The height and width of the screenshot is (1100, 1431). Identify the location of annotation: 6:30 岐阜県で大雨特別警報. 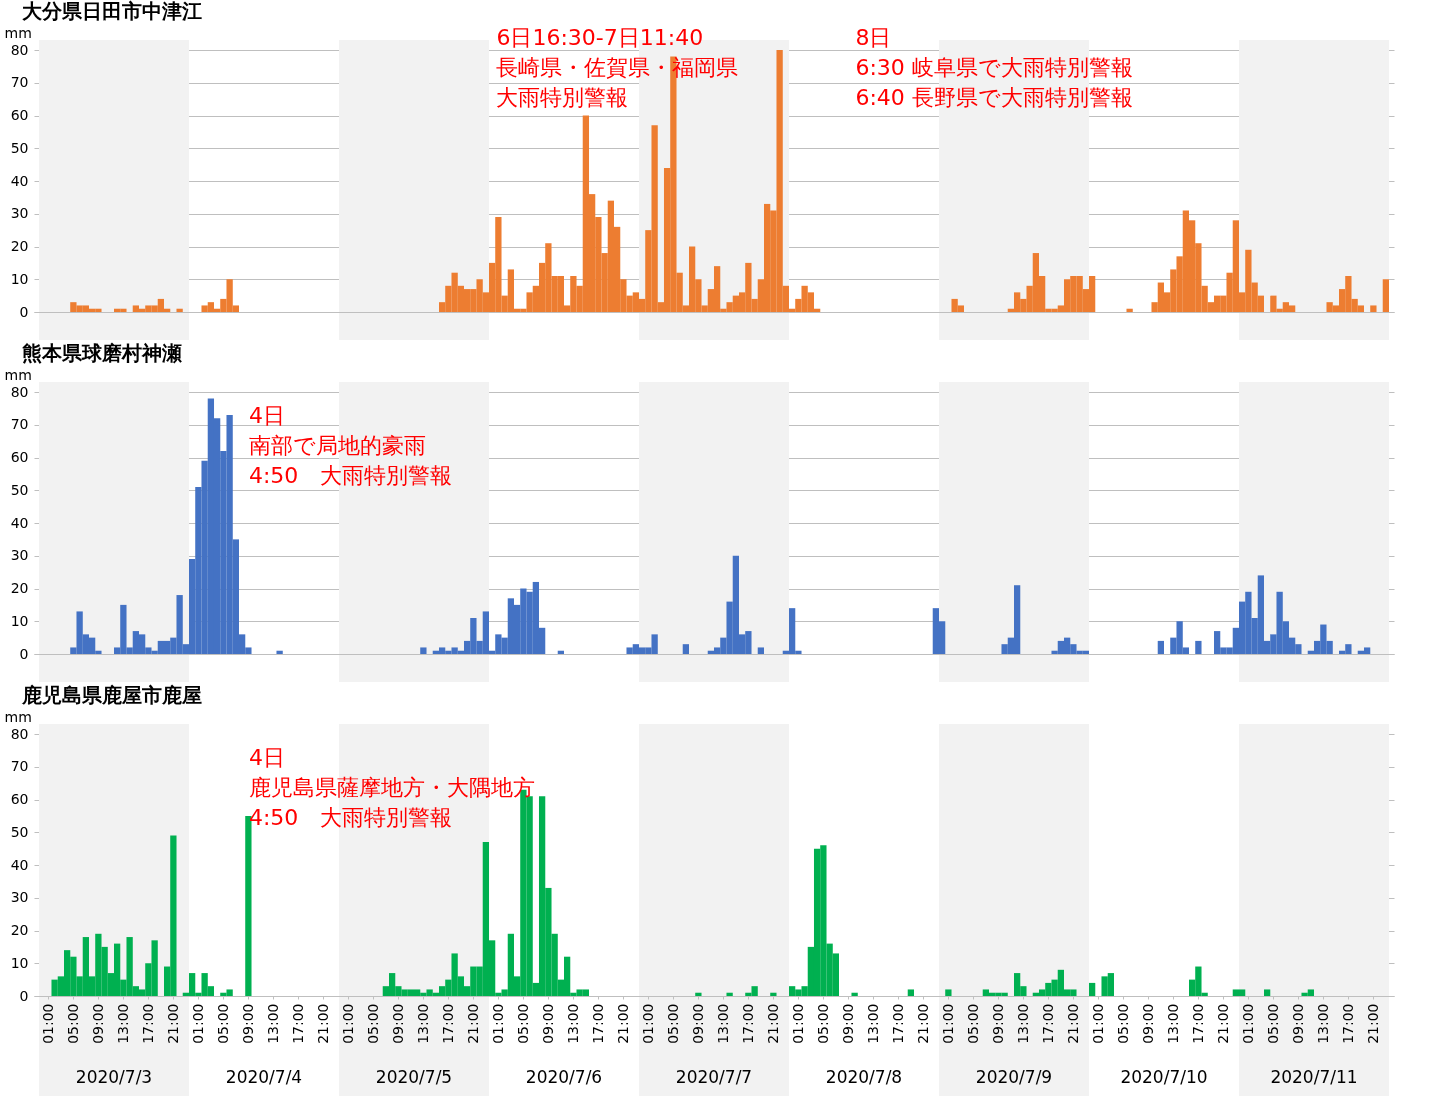
(994, 67).